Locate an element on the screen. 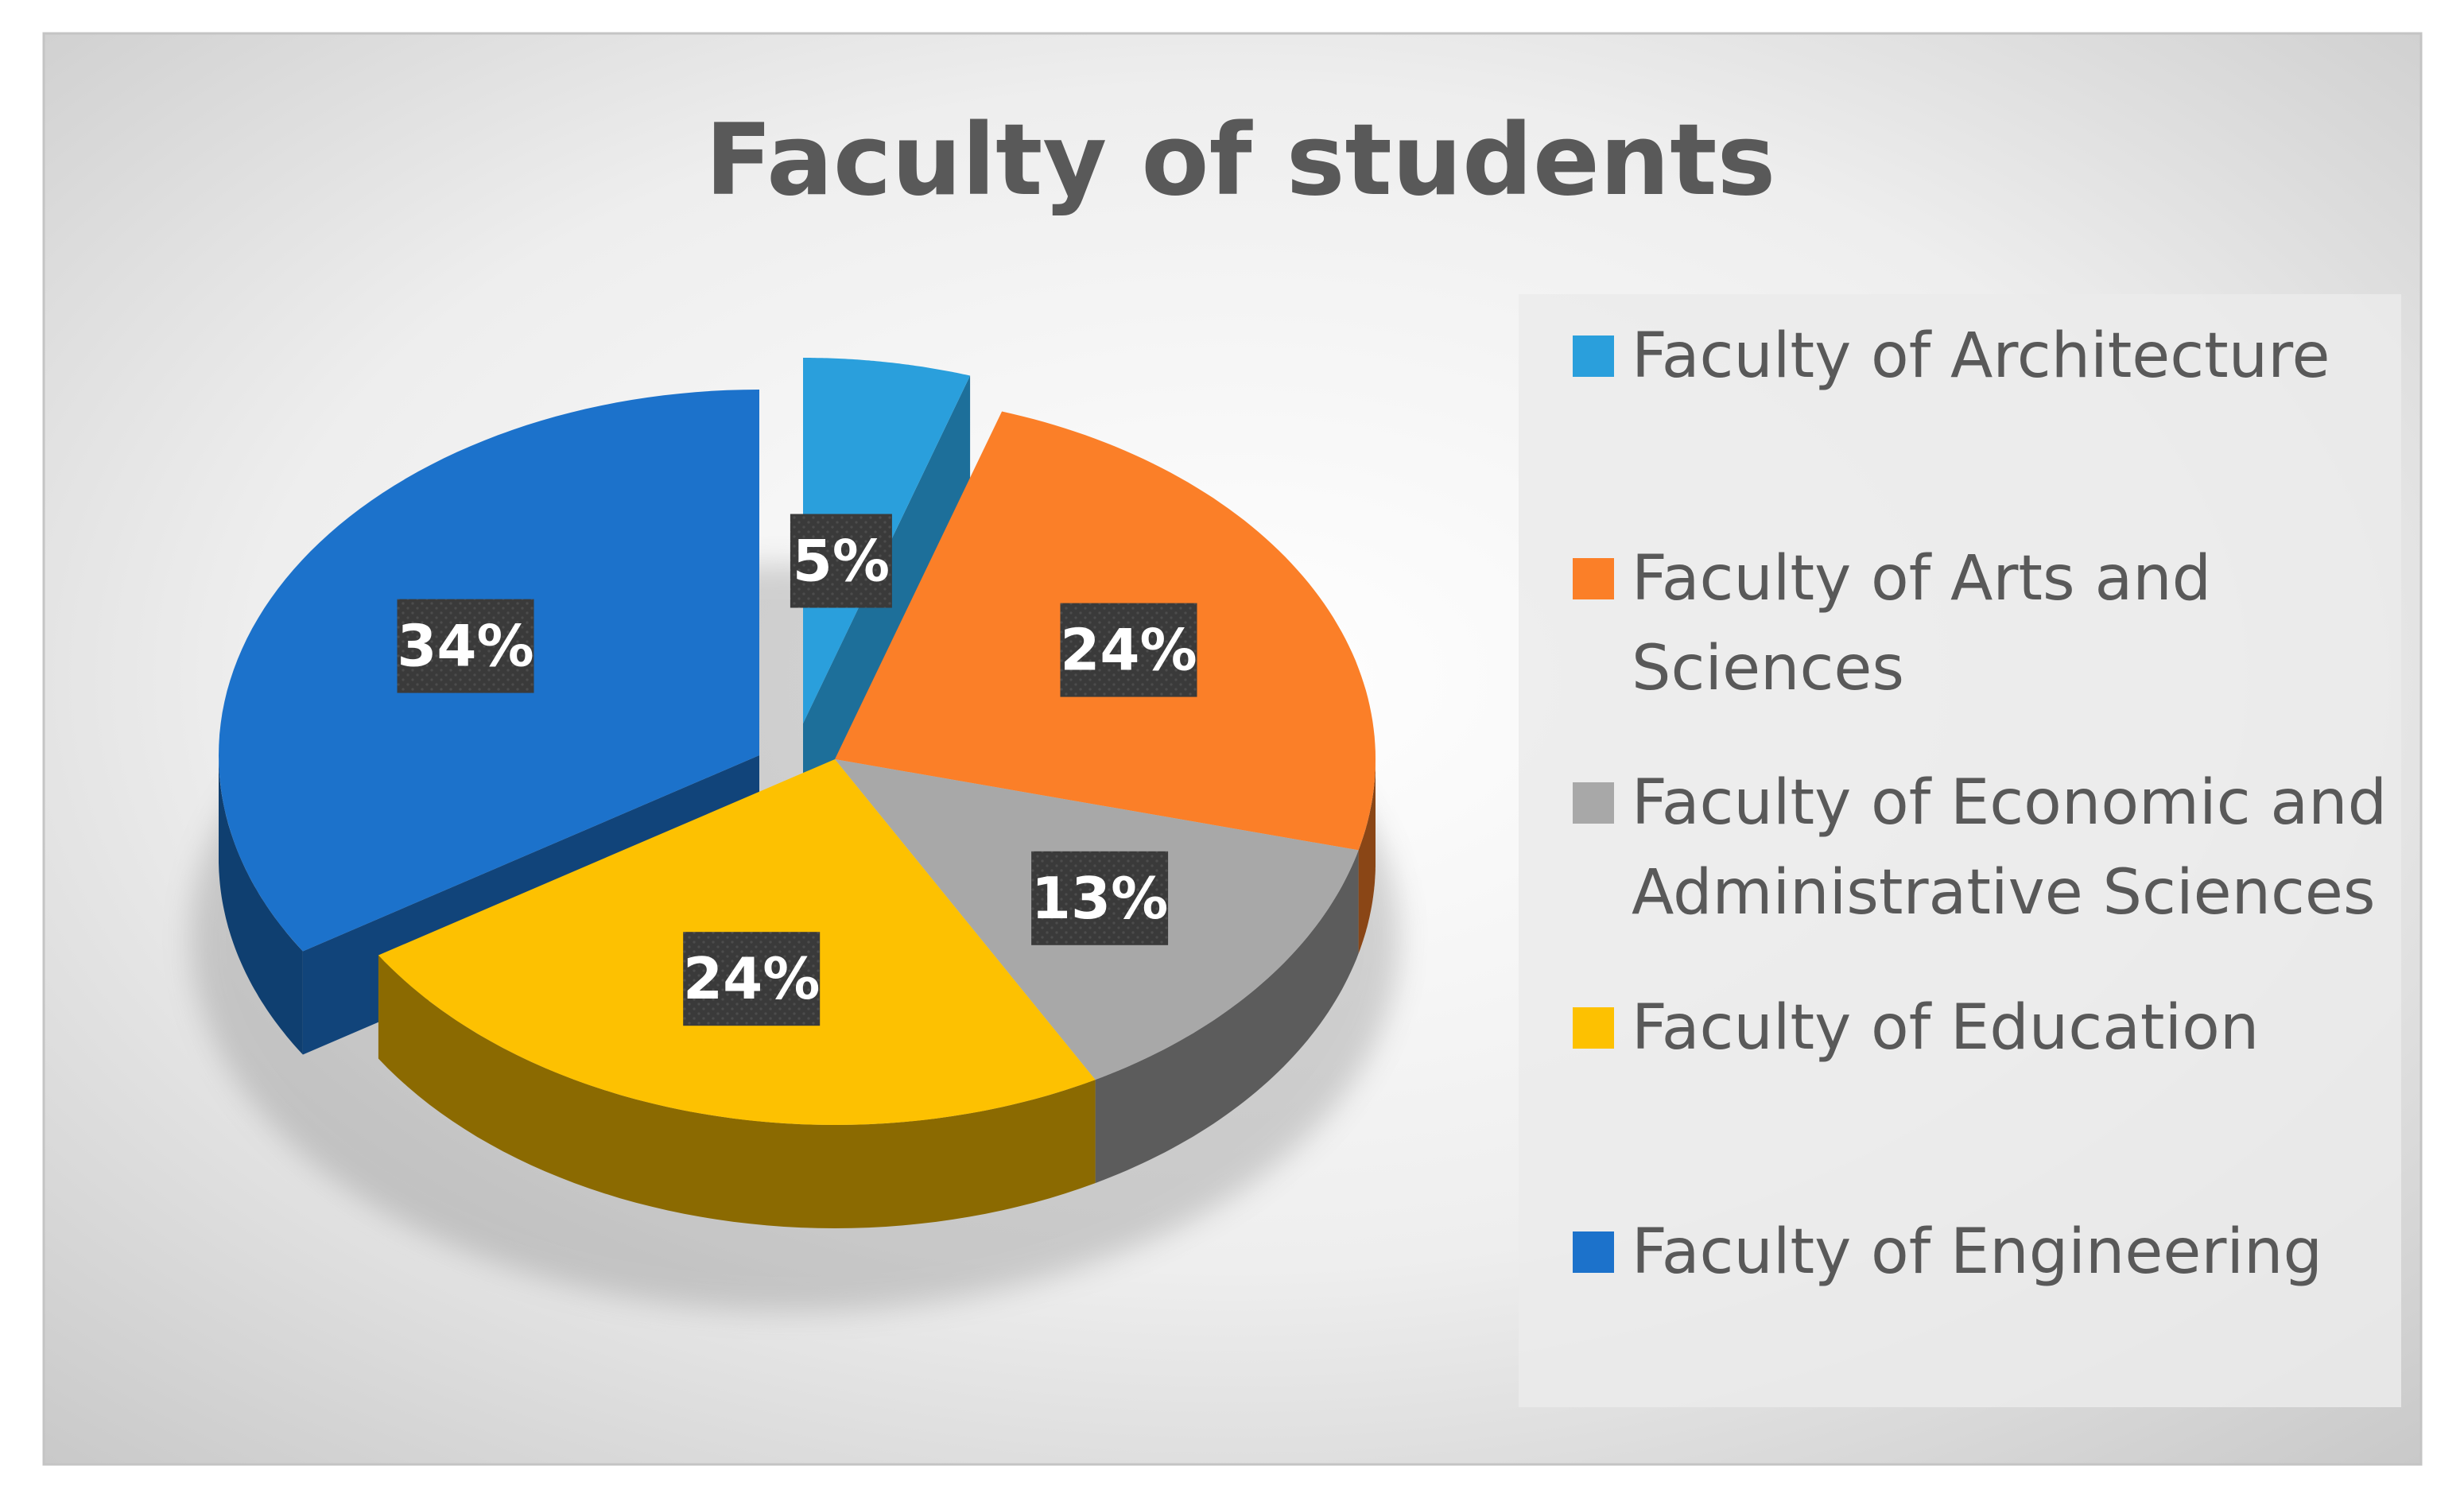 This screenshot has height=1501, width=2464. data-label-education: 24% is located at coordinates (751, 979).